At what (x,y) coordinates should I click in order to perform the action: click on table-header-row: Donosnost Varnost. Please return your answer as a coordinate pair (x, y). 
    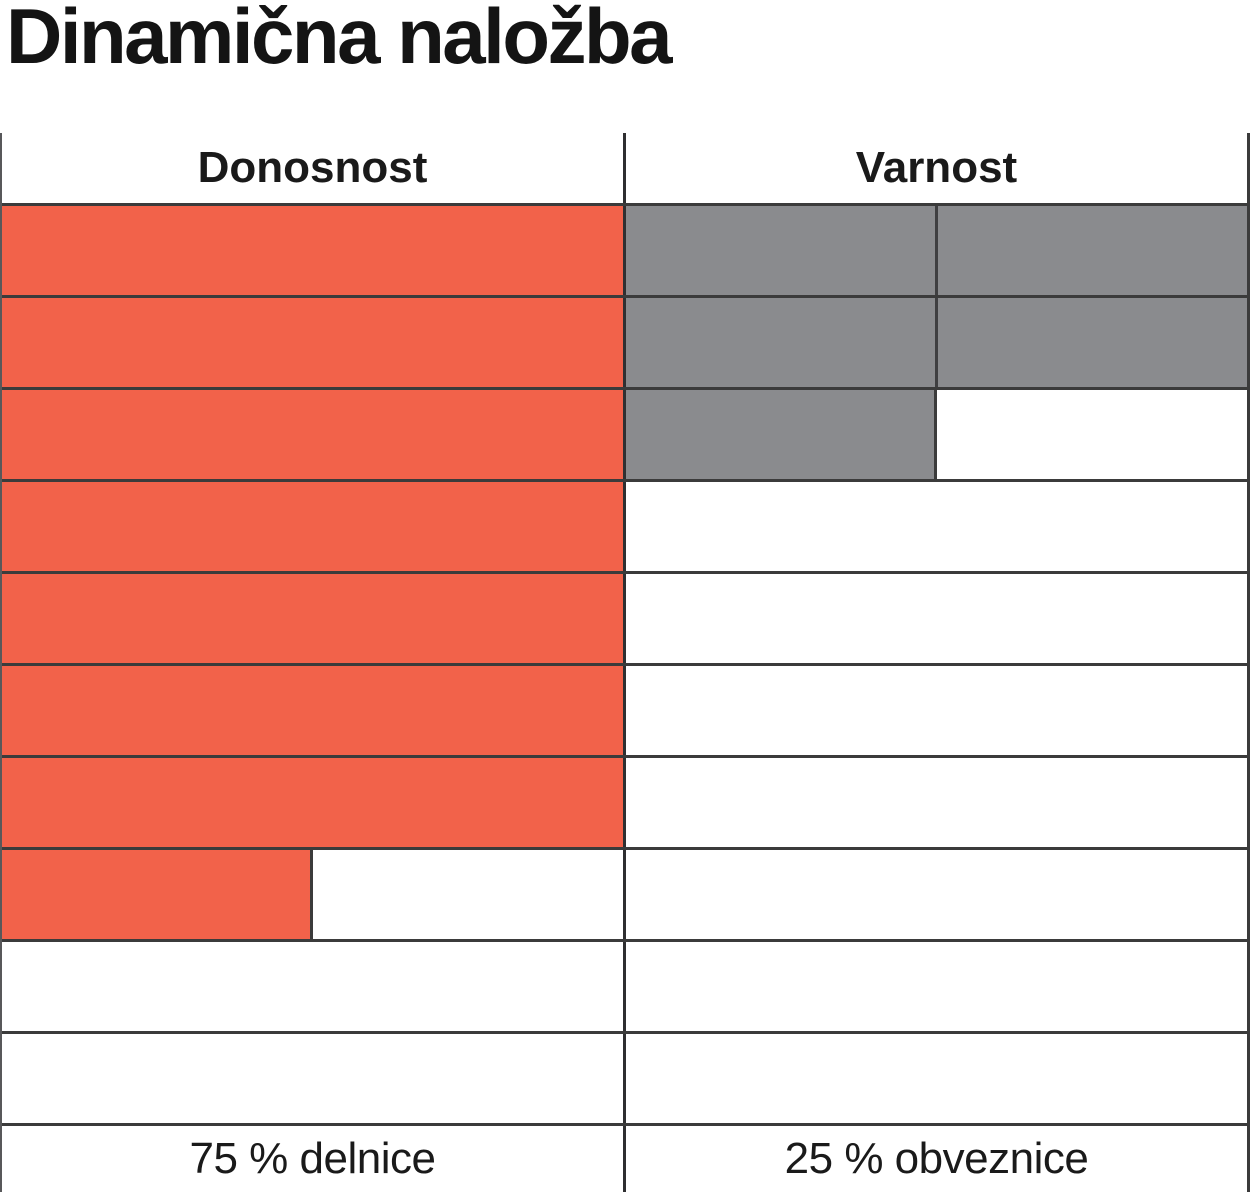
    Looking at the image, I should click on (624, 168).